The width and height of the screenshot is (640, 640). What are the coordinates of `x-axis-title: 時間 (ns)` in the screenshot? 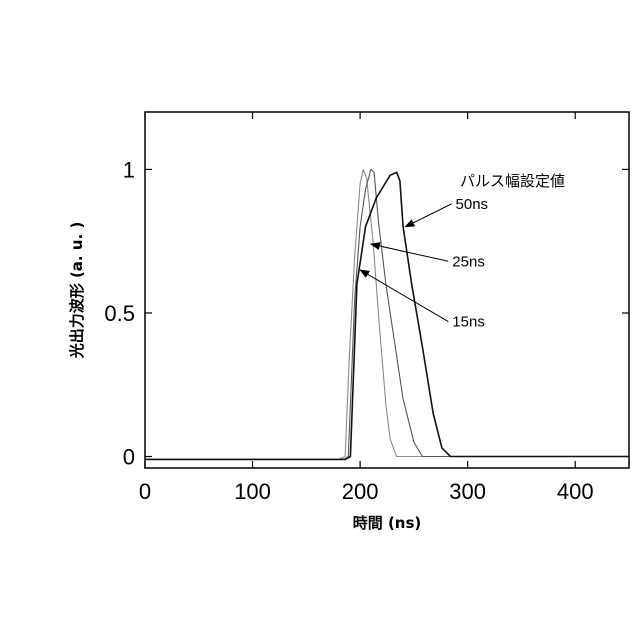 It's located at (387, 523).